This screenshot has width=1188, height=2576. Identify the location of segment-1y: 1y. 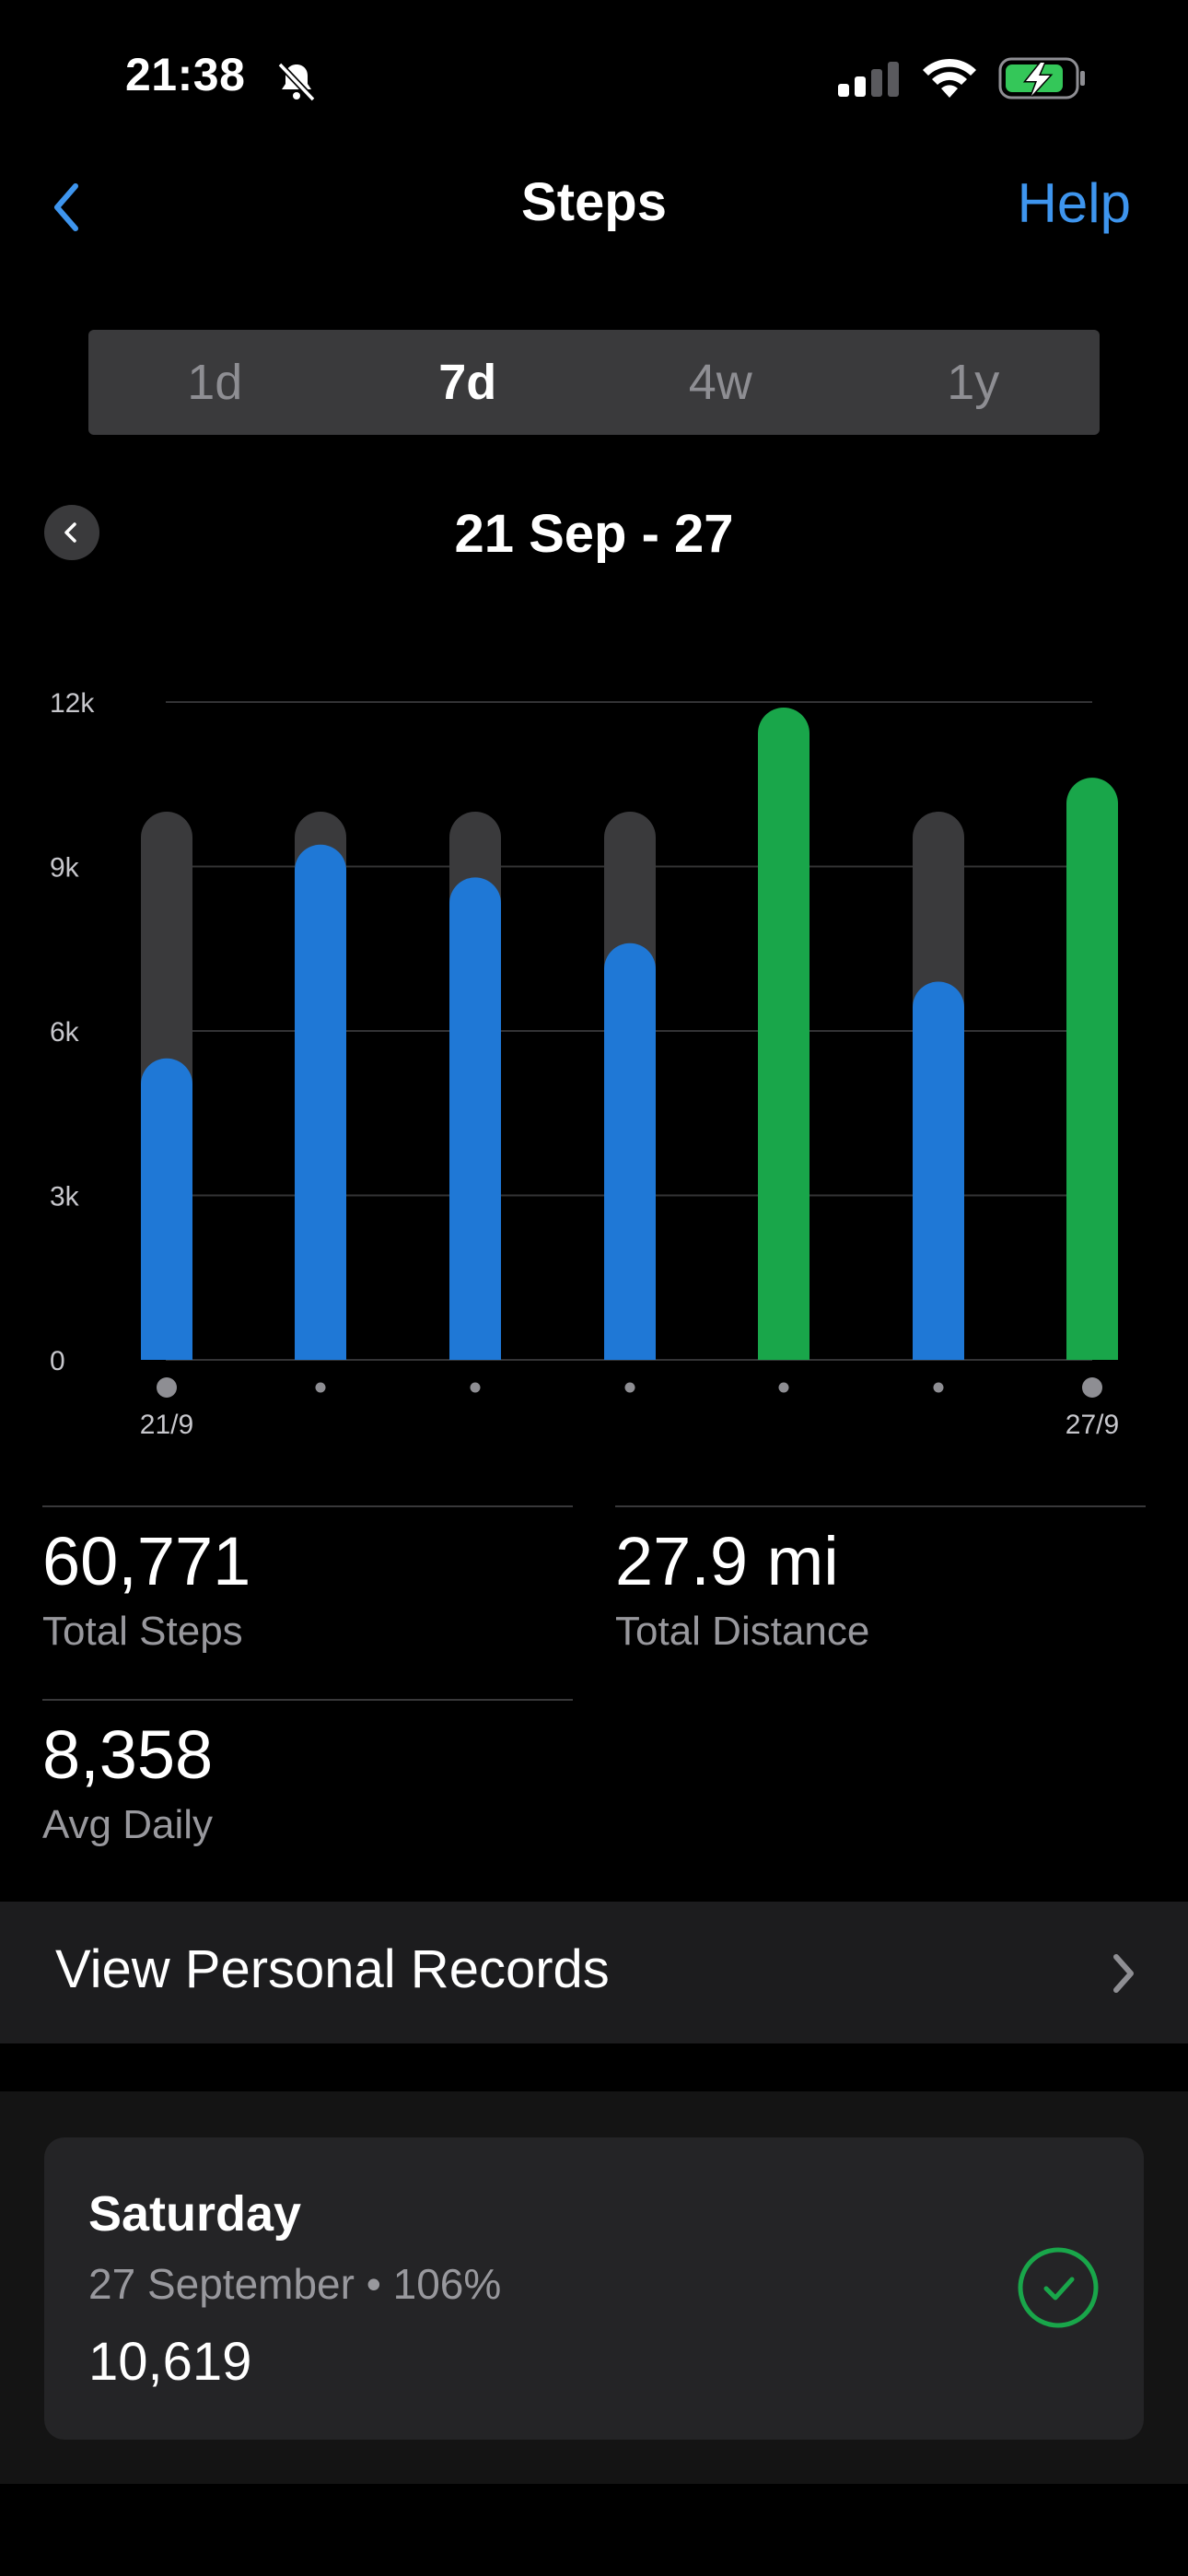
(973, 382).